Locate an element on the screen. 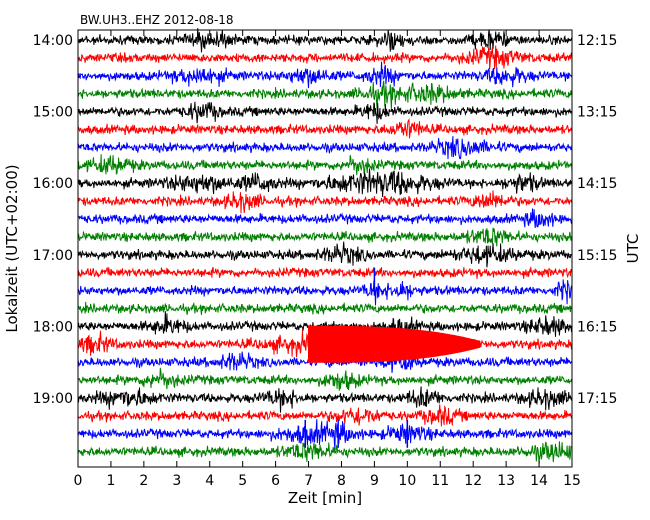 This screenshot has width=650, height=520. x-tick-label: 9 is located at coordinates (374, 481).